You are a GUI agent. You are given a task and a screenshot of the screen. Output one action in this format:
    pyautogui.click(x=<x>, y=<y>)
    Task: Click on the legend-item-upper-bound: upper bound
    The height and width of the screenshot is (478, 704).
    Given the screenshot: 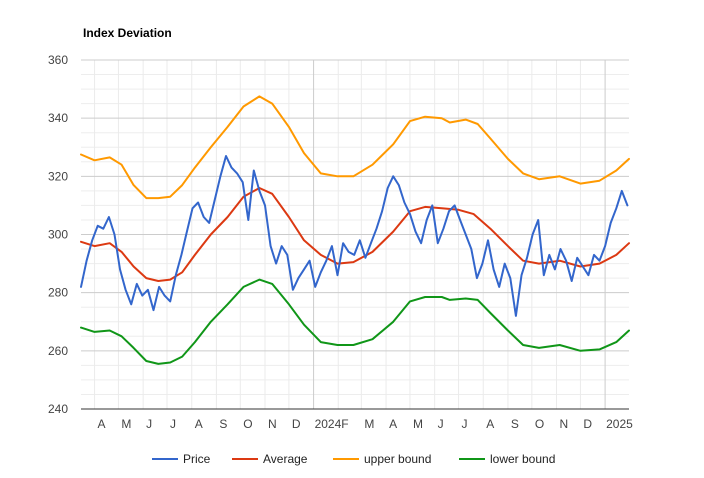 What is the action you would take?
    pyautogui.click(x=382, y=459)
    